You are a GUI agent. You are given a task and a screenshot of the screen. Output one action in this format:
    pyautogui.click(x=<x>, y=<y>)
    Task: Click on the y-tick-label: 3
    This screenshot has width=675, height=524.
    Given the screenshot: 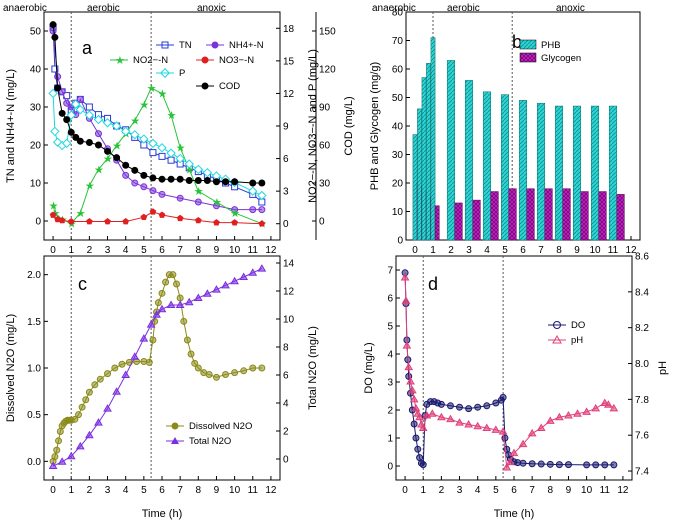 What is the action you would take?
    pyautogui.click(x=286, y=192)
    